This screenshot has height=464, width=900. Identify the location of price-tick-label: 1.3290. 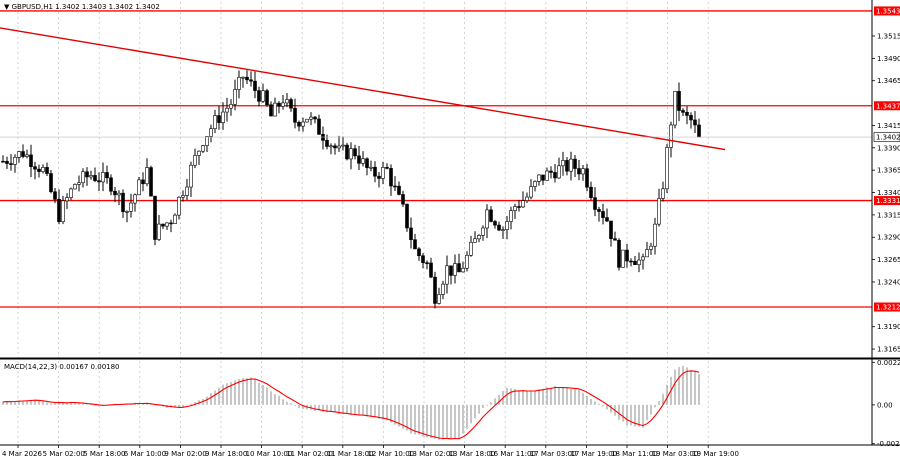
(888, 238).